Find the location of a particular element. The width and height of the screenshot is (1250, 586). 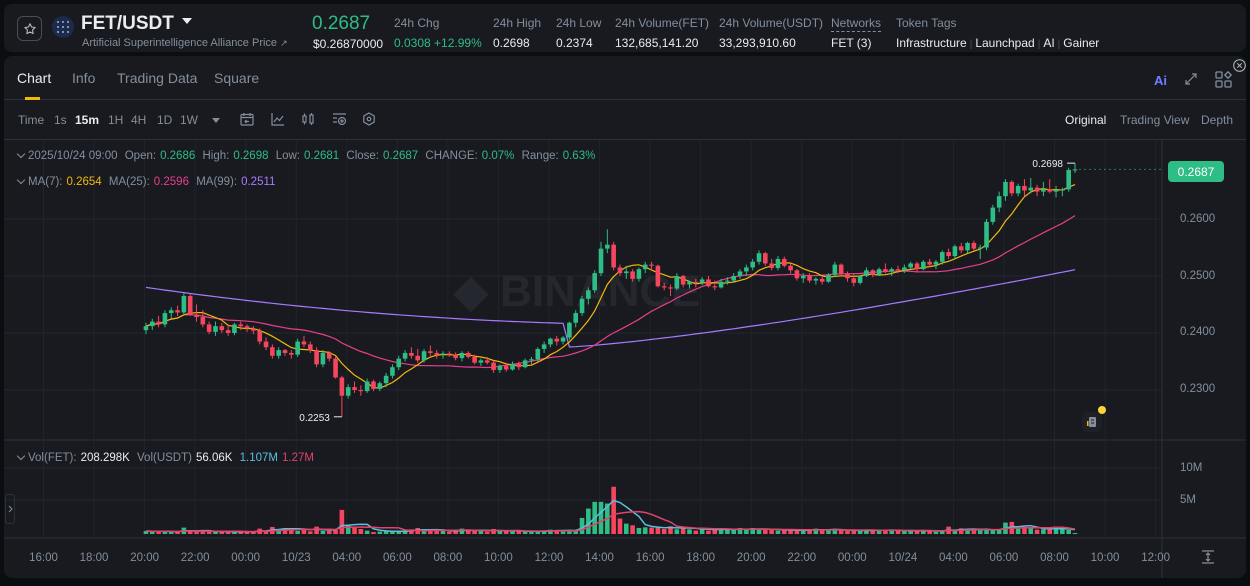

y-axis-label: 0.2400 is located at coordinates (1198, 332).